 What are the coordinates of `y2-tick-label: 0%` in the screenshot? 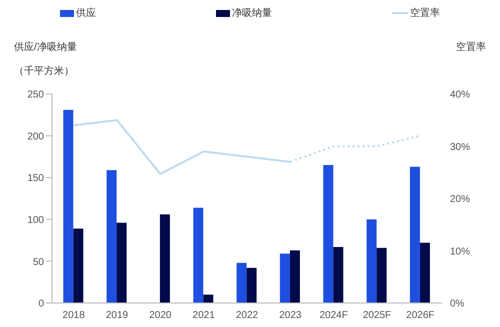 It's located at (457, 304).